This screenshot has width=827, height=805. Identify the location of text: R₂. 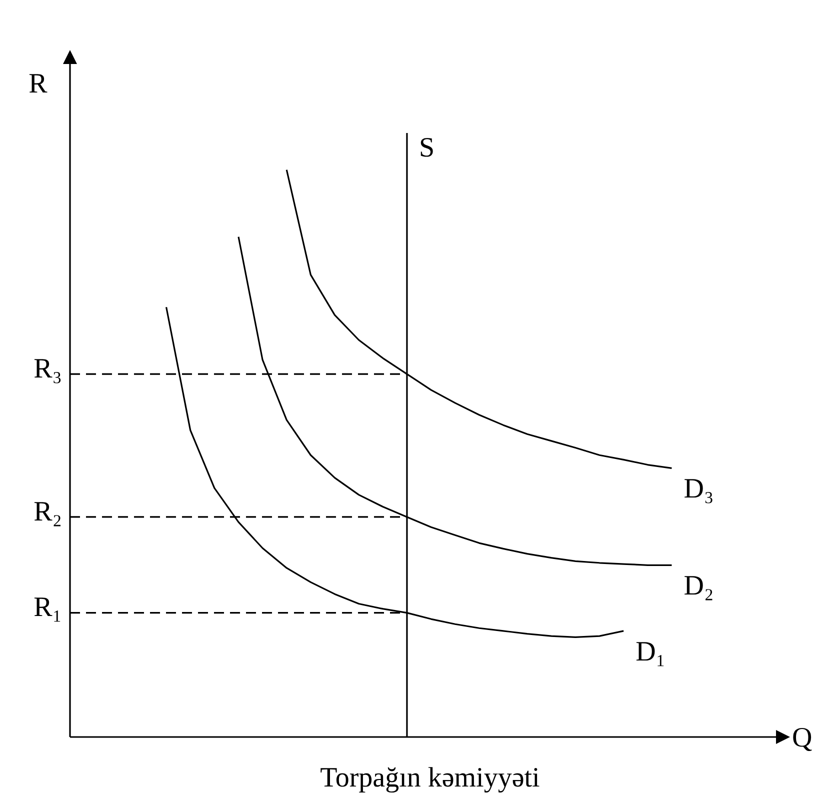
(48, 512).